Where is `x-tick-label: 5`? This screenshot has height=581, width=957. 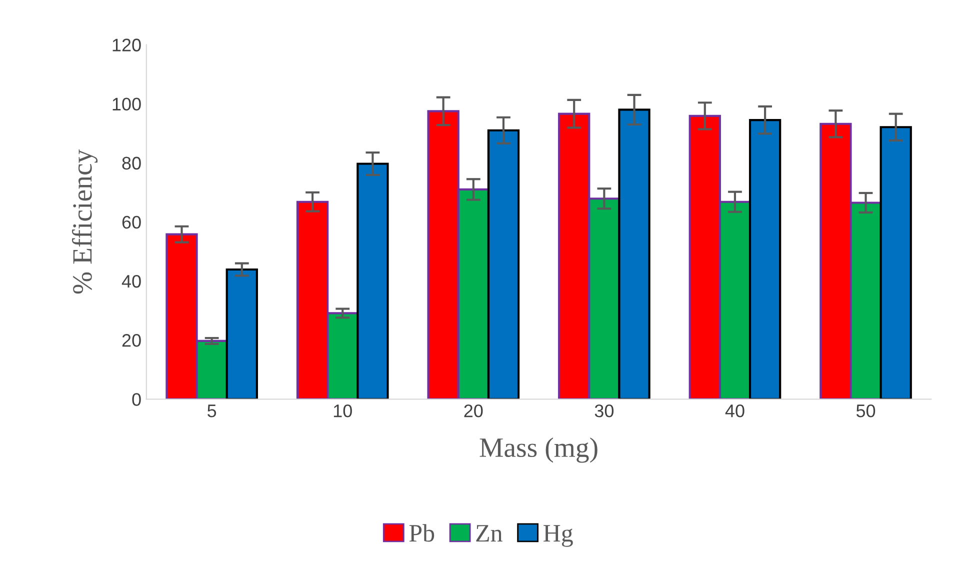 x-tick-label: 5 is located at coordinates (212, 411).